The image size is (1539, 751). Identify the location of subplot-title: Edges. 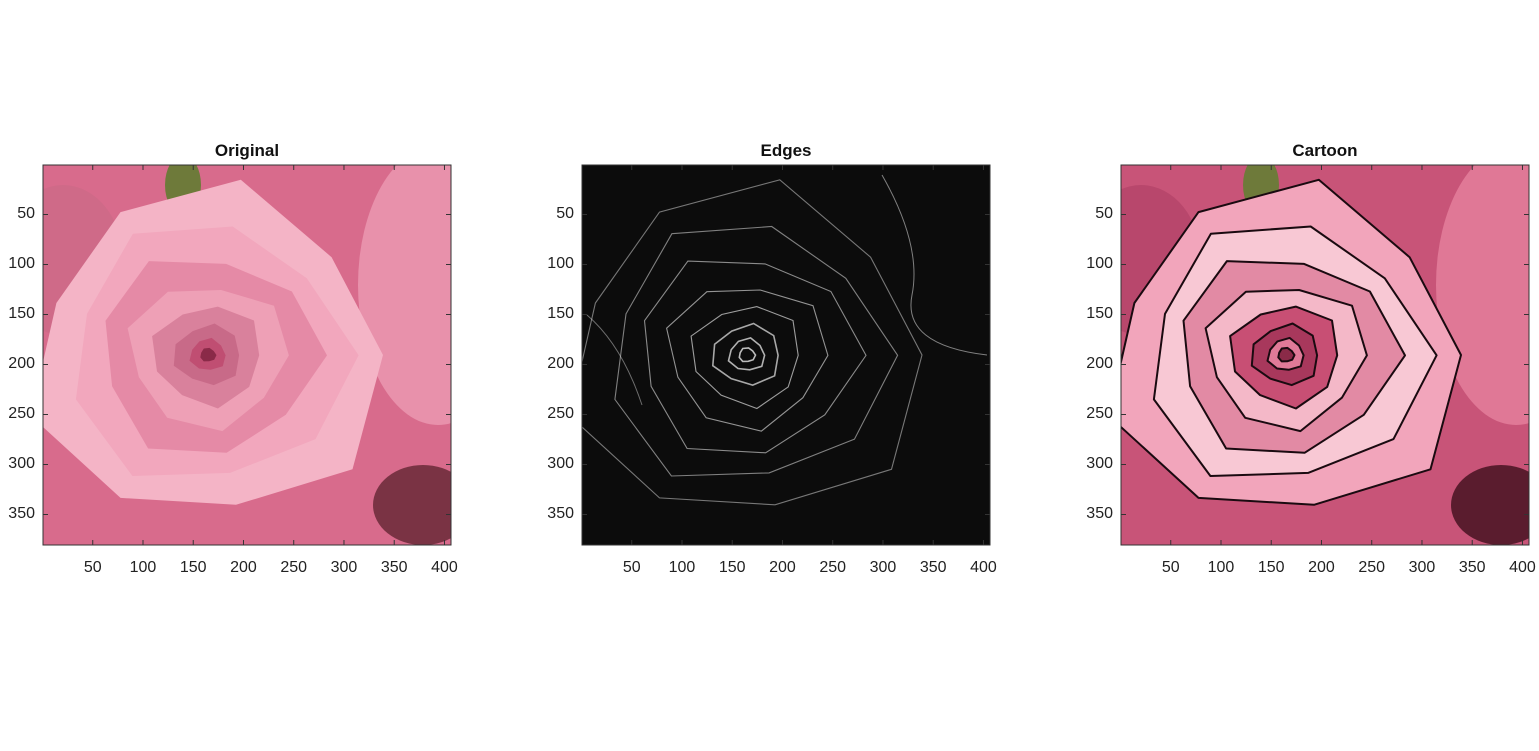
(786, 150).